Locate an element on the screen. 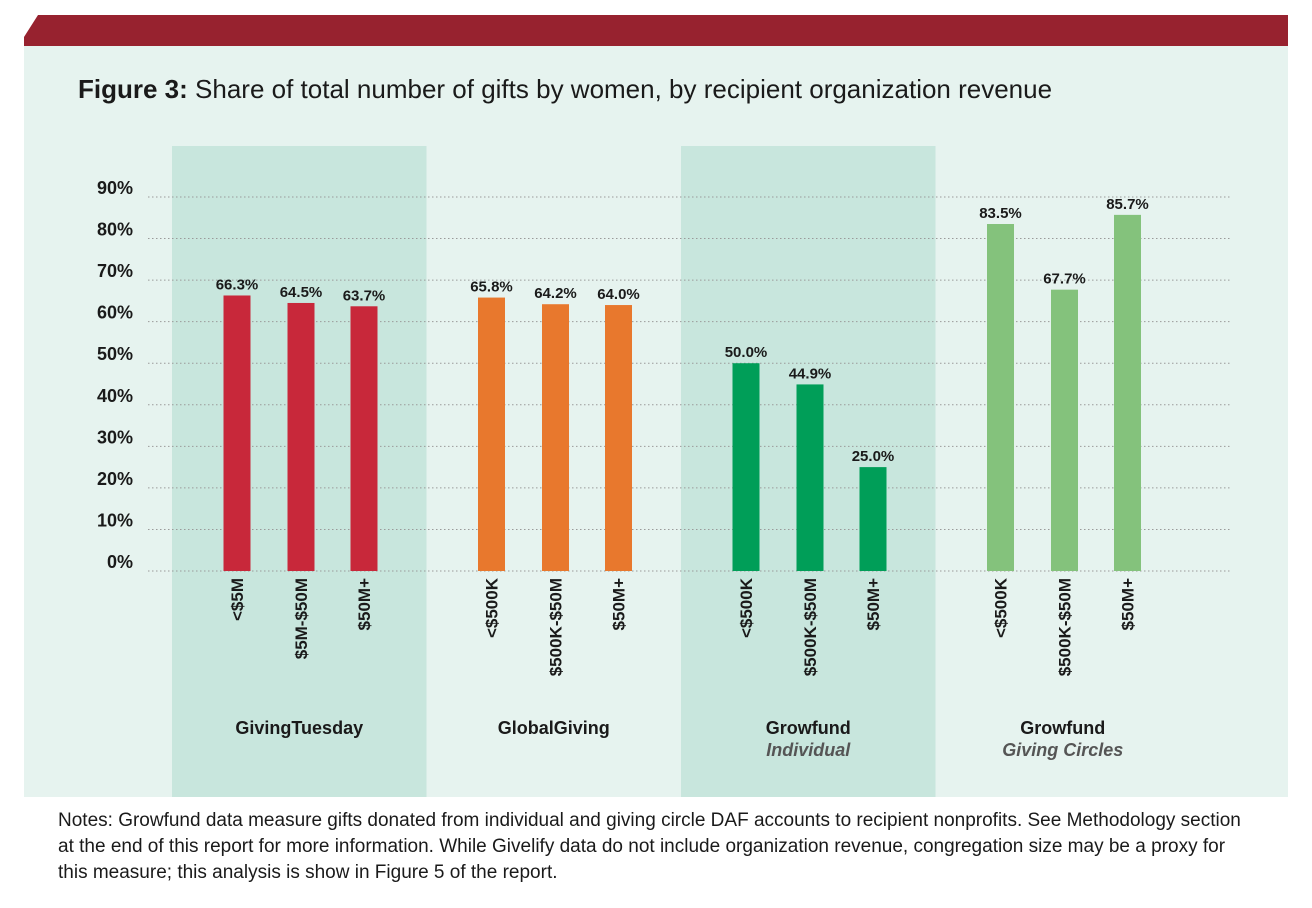 This screenshot has height=908, width=1312. y-tick-label: 90% is located at coordinates (115, 188).